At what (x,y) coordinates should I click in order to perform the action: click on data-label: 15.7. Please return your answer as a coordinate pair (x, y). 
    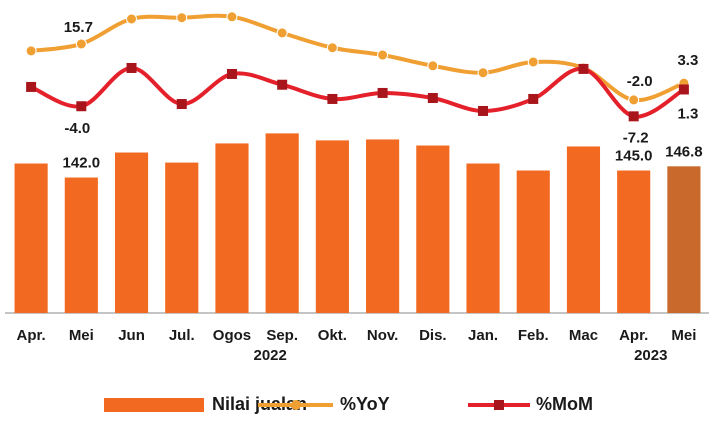
    Looking at the image, I should click on (78, 27).